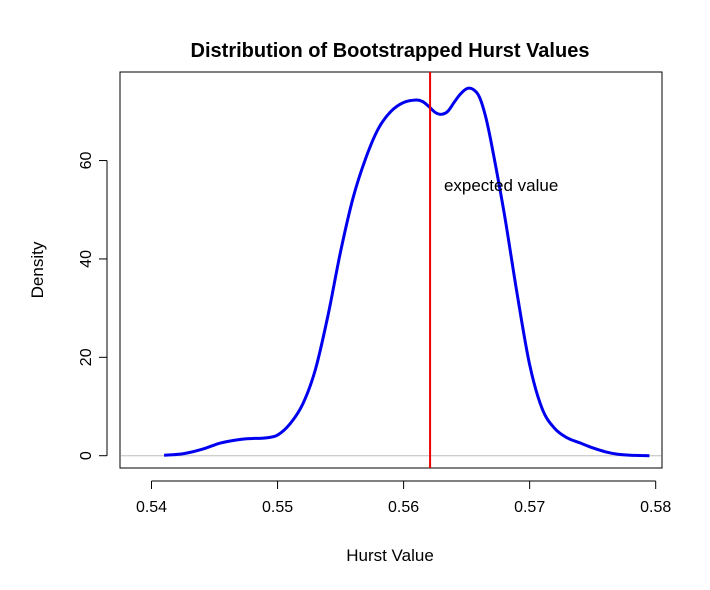  What do you see at coordinates (86, 161) in the screenshot?
I see `y-tick-label: 60` at bounding box center [86, 161].